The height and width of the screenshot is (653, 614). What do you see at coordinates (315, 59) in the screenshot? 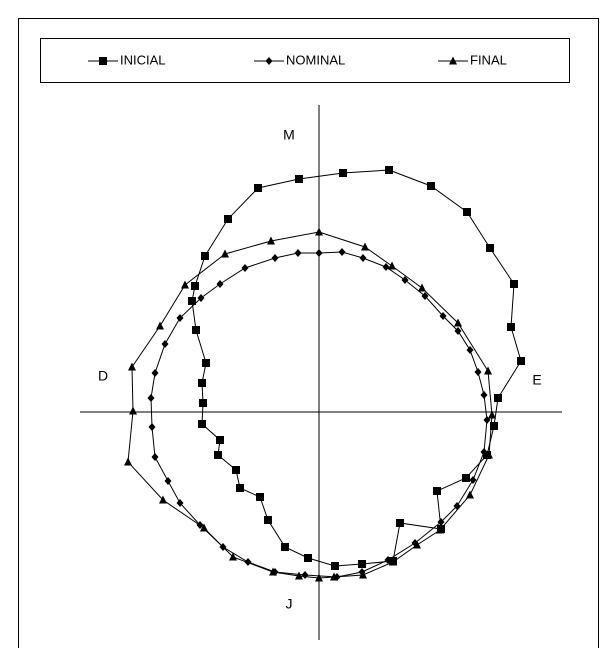
I see `legend-label: NOMINAL` at bounding box center [315, 59].